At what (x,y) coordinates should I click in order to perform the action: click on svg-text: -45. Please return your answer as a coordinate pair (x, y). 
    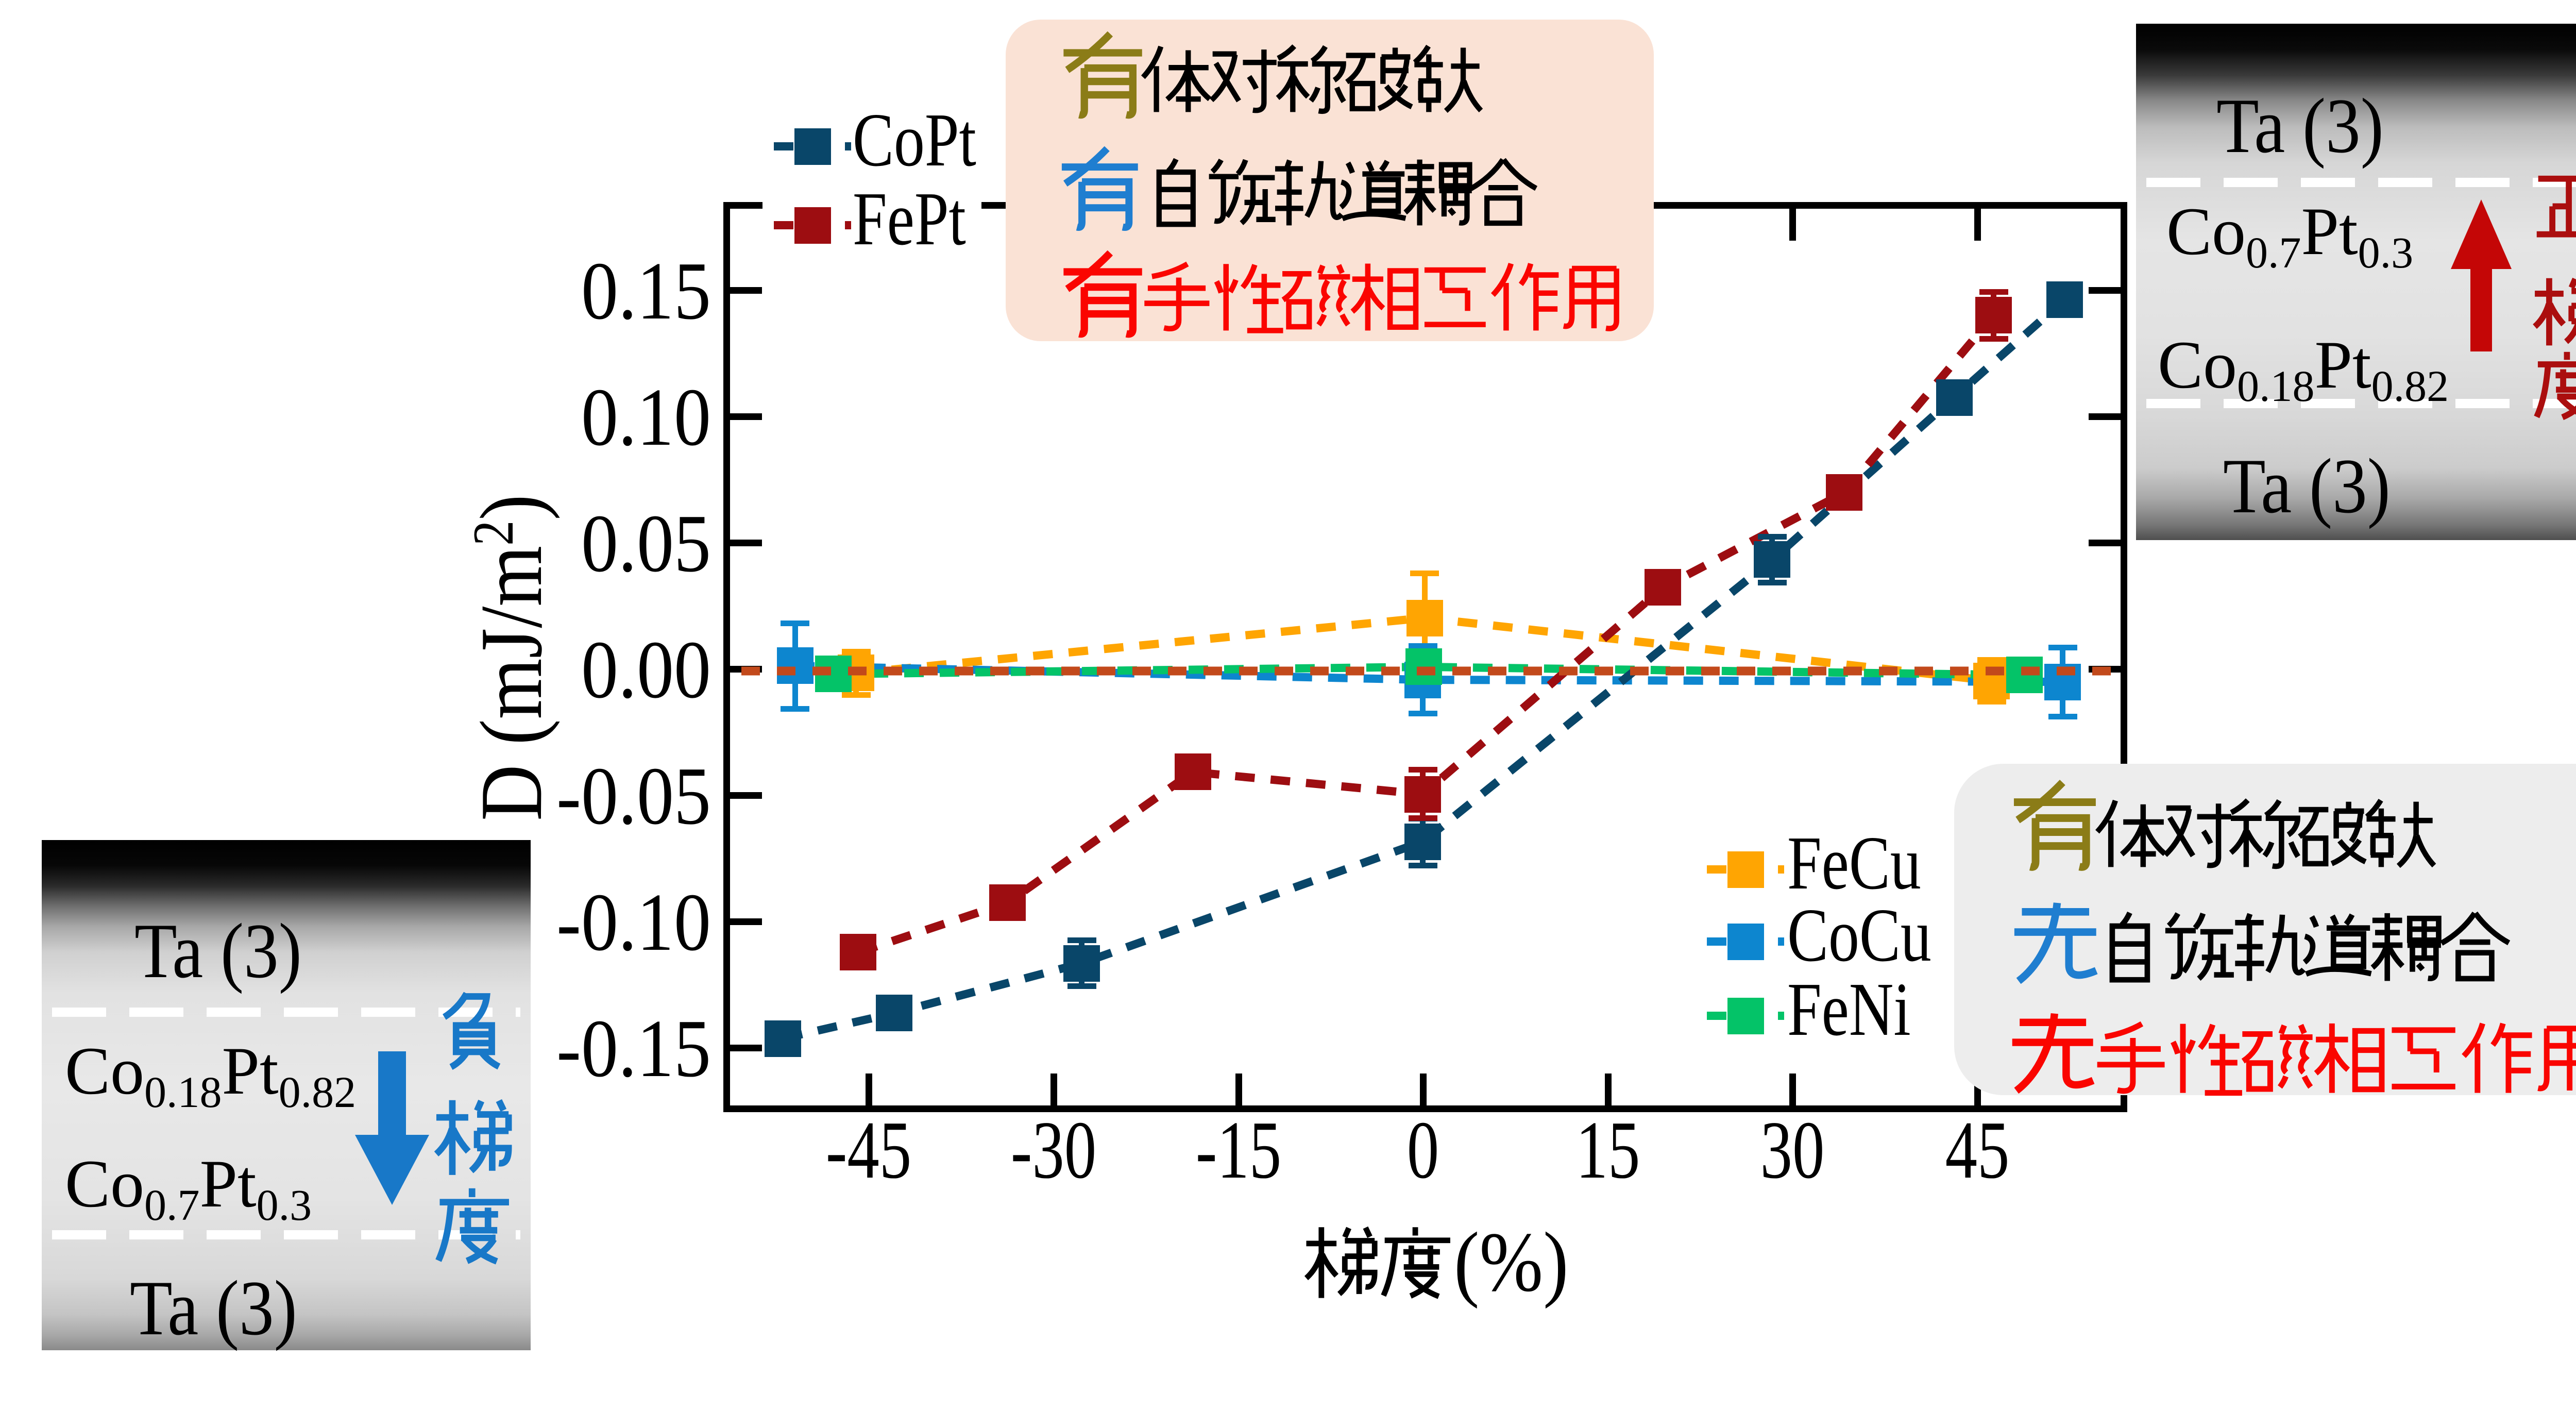
    Looking at the image, I should click on (868, 1150).